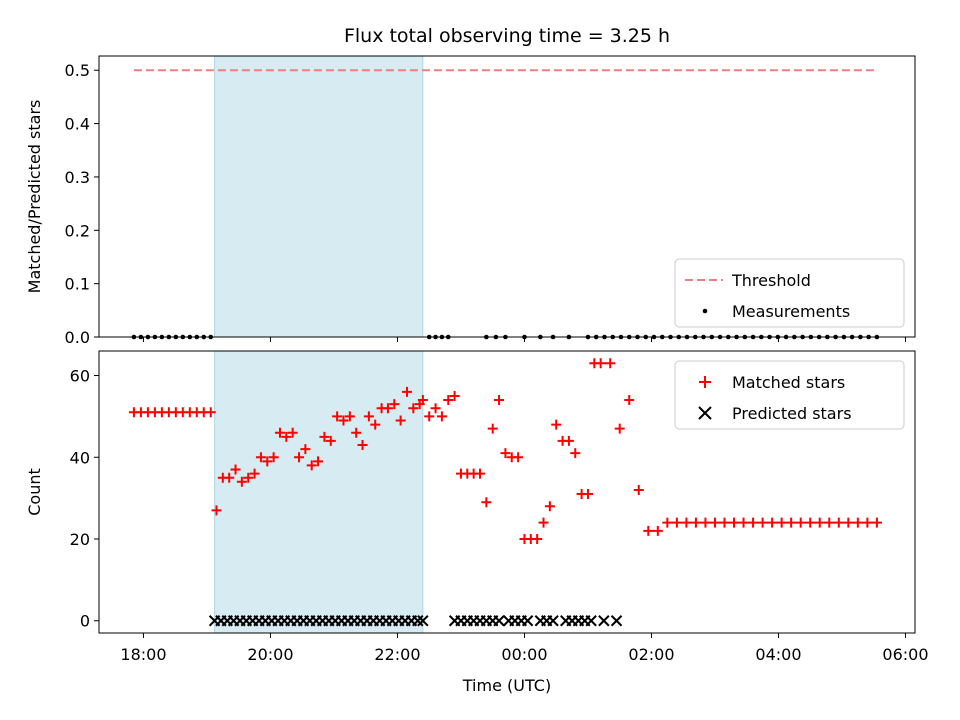 Image resolution: width=960 pixels, height=720 pixels. What do you see at coordinates (80, 376) in the screenshot?
I see `y-tick-label: 60` at bounding box center [80, 376].